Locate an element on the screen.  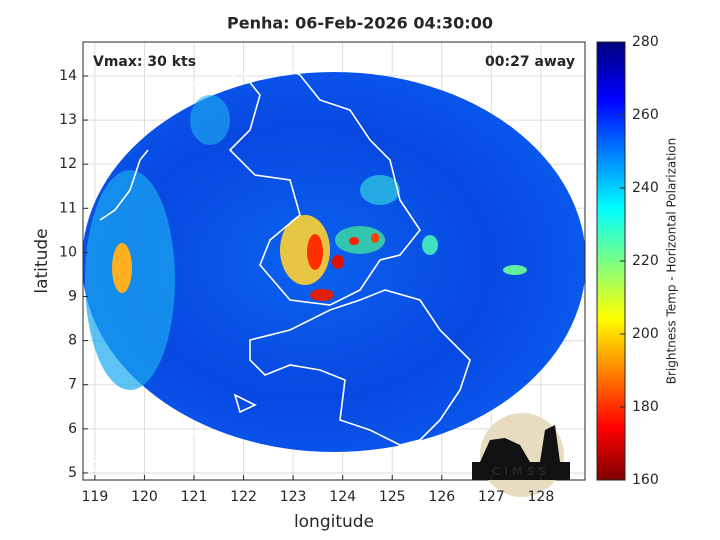
y-tick-label: 10 is located at coordinates (68, 252).